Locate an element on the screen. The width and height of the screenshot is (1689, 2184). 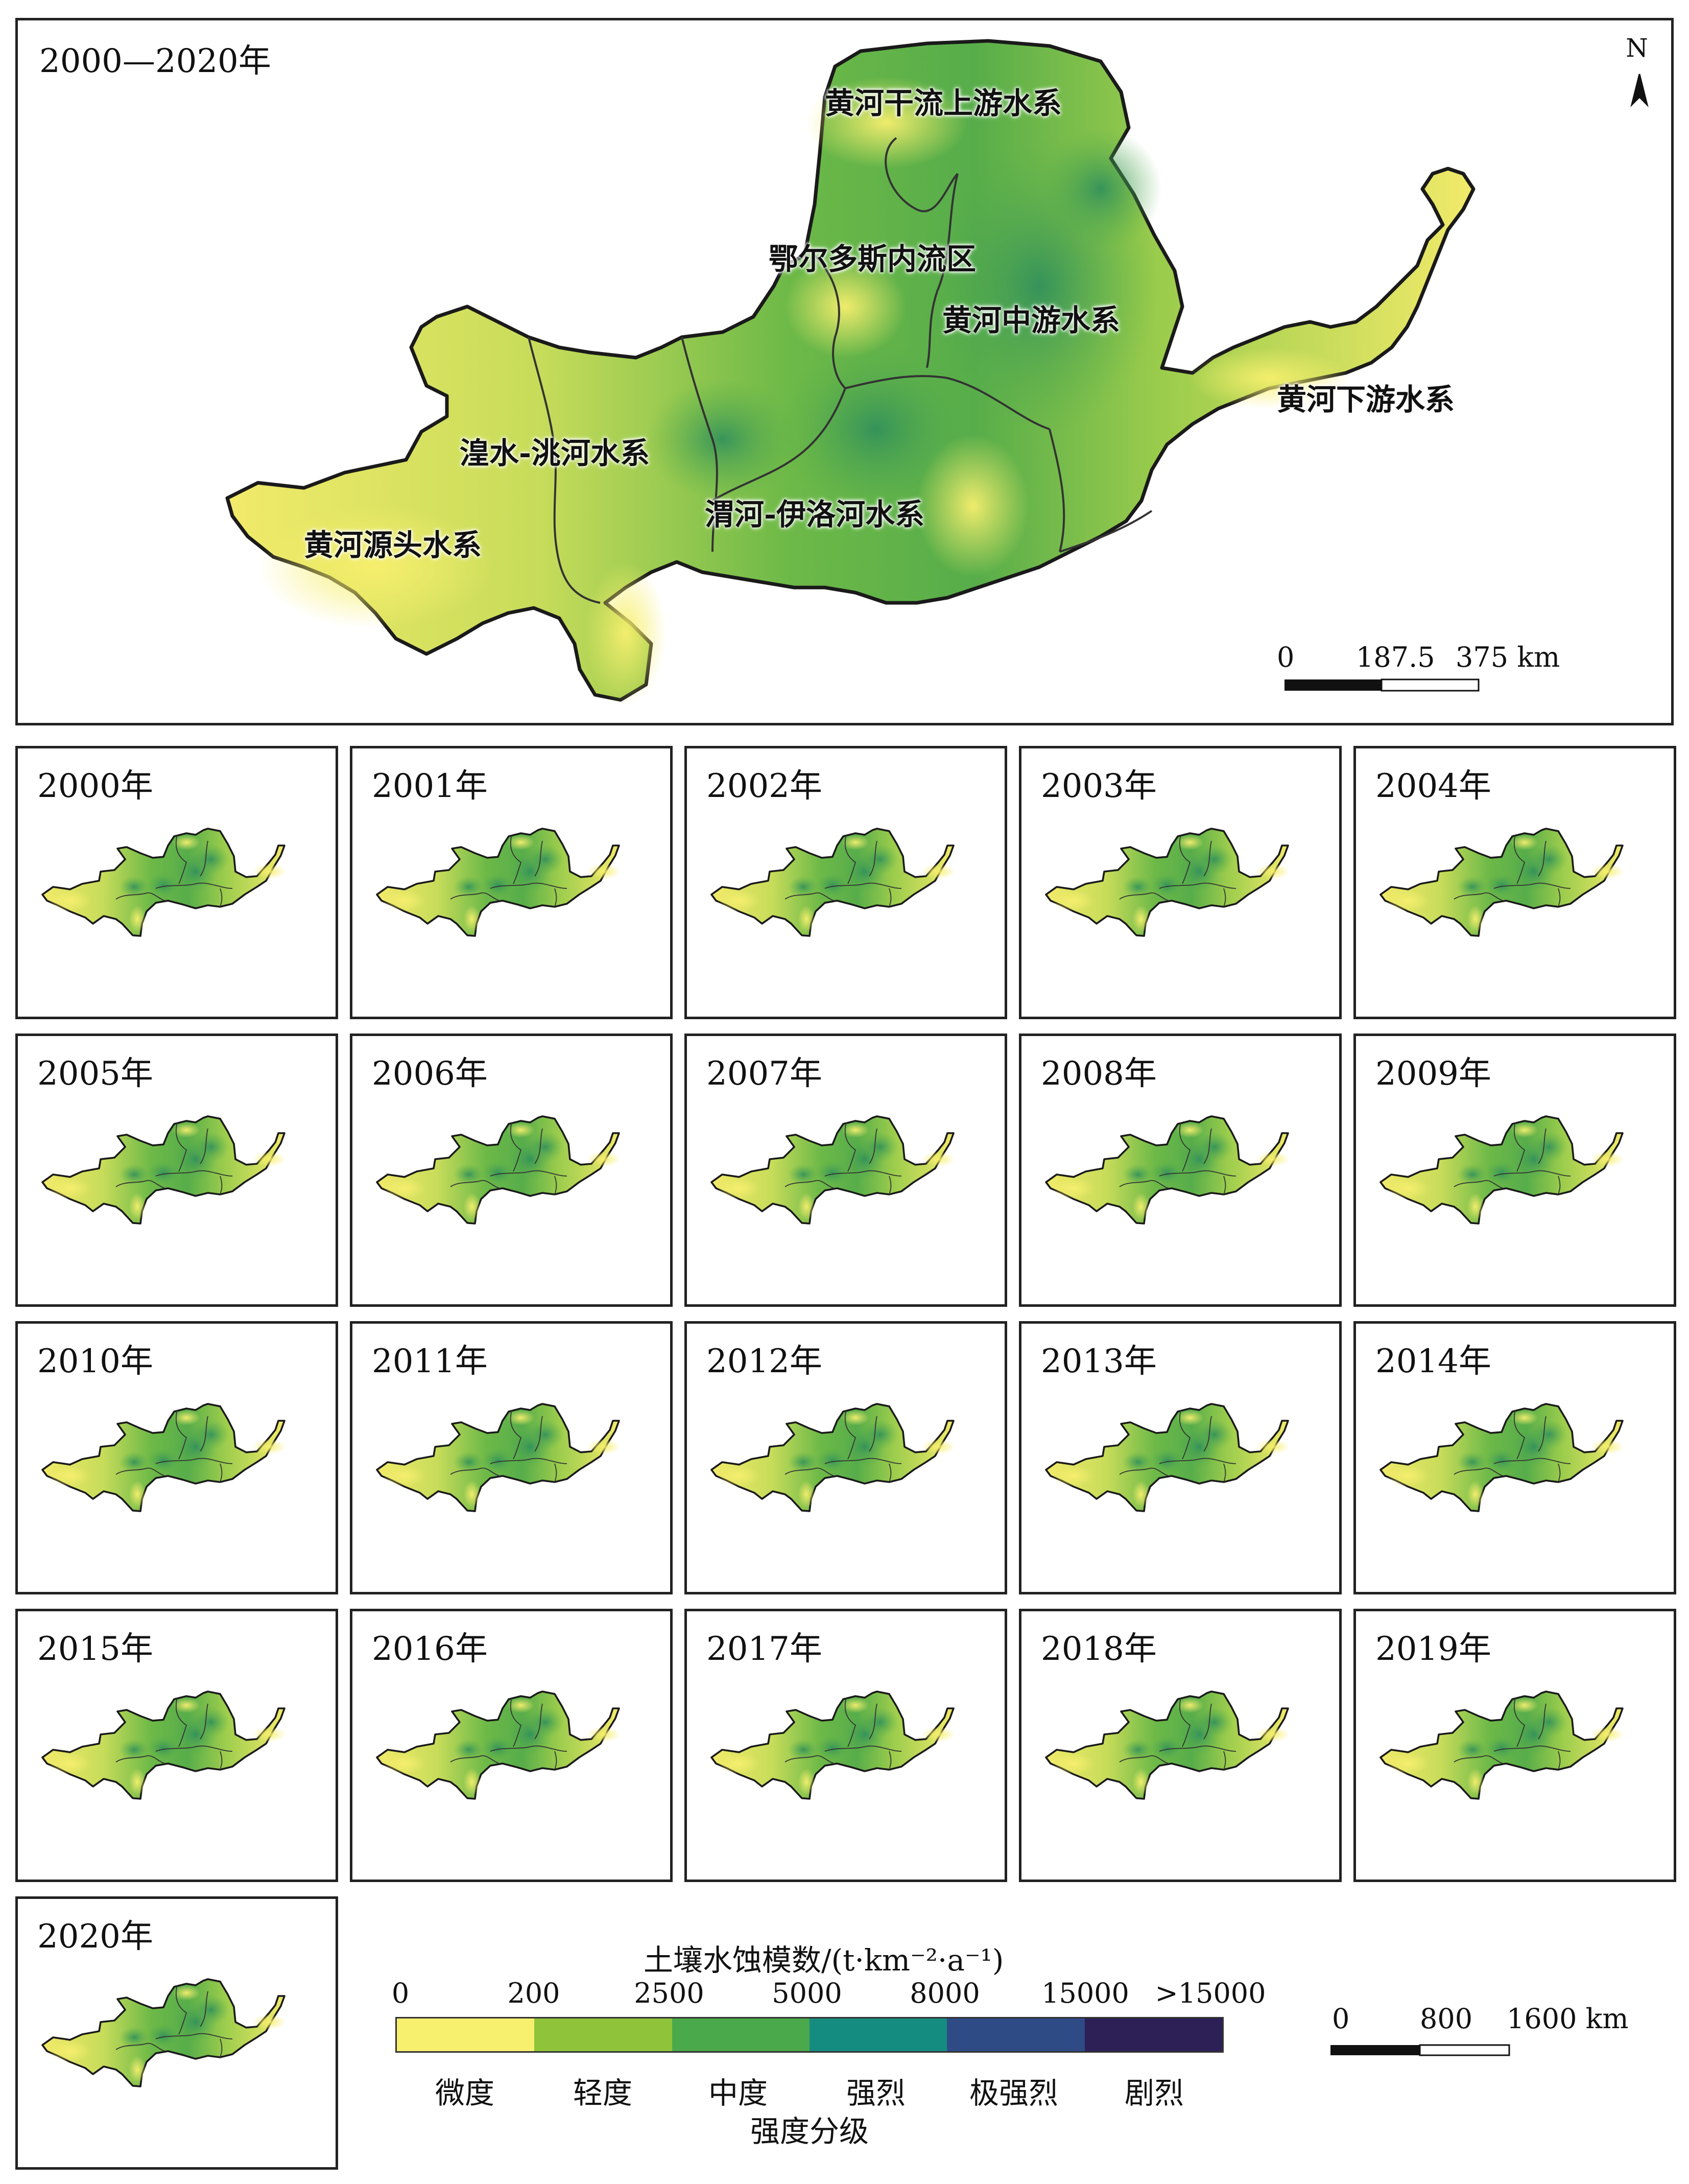
scale-bar-segment-light is located at coordinates (1431, 685).